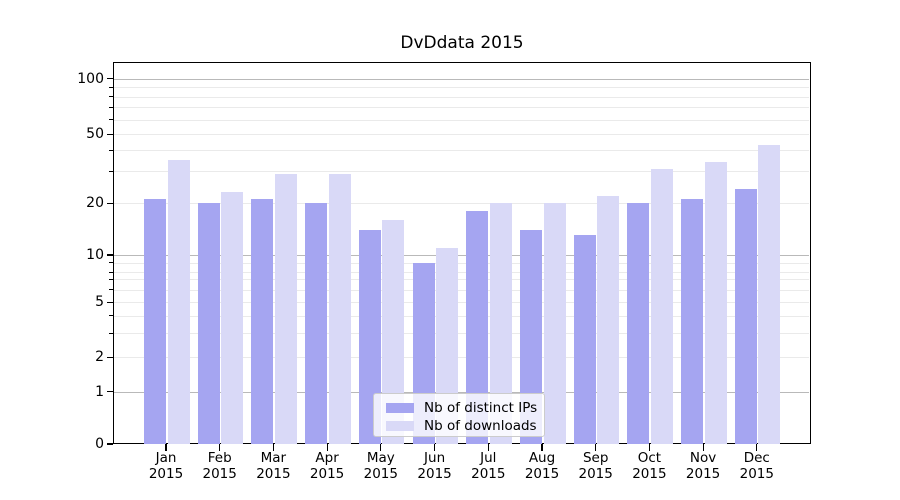 The image size is (900, 500). I want to click on legend-item: Nb of distinct IPs, so click(465, 407).